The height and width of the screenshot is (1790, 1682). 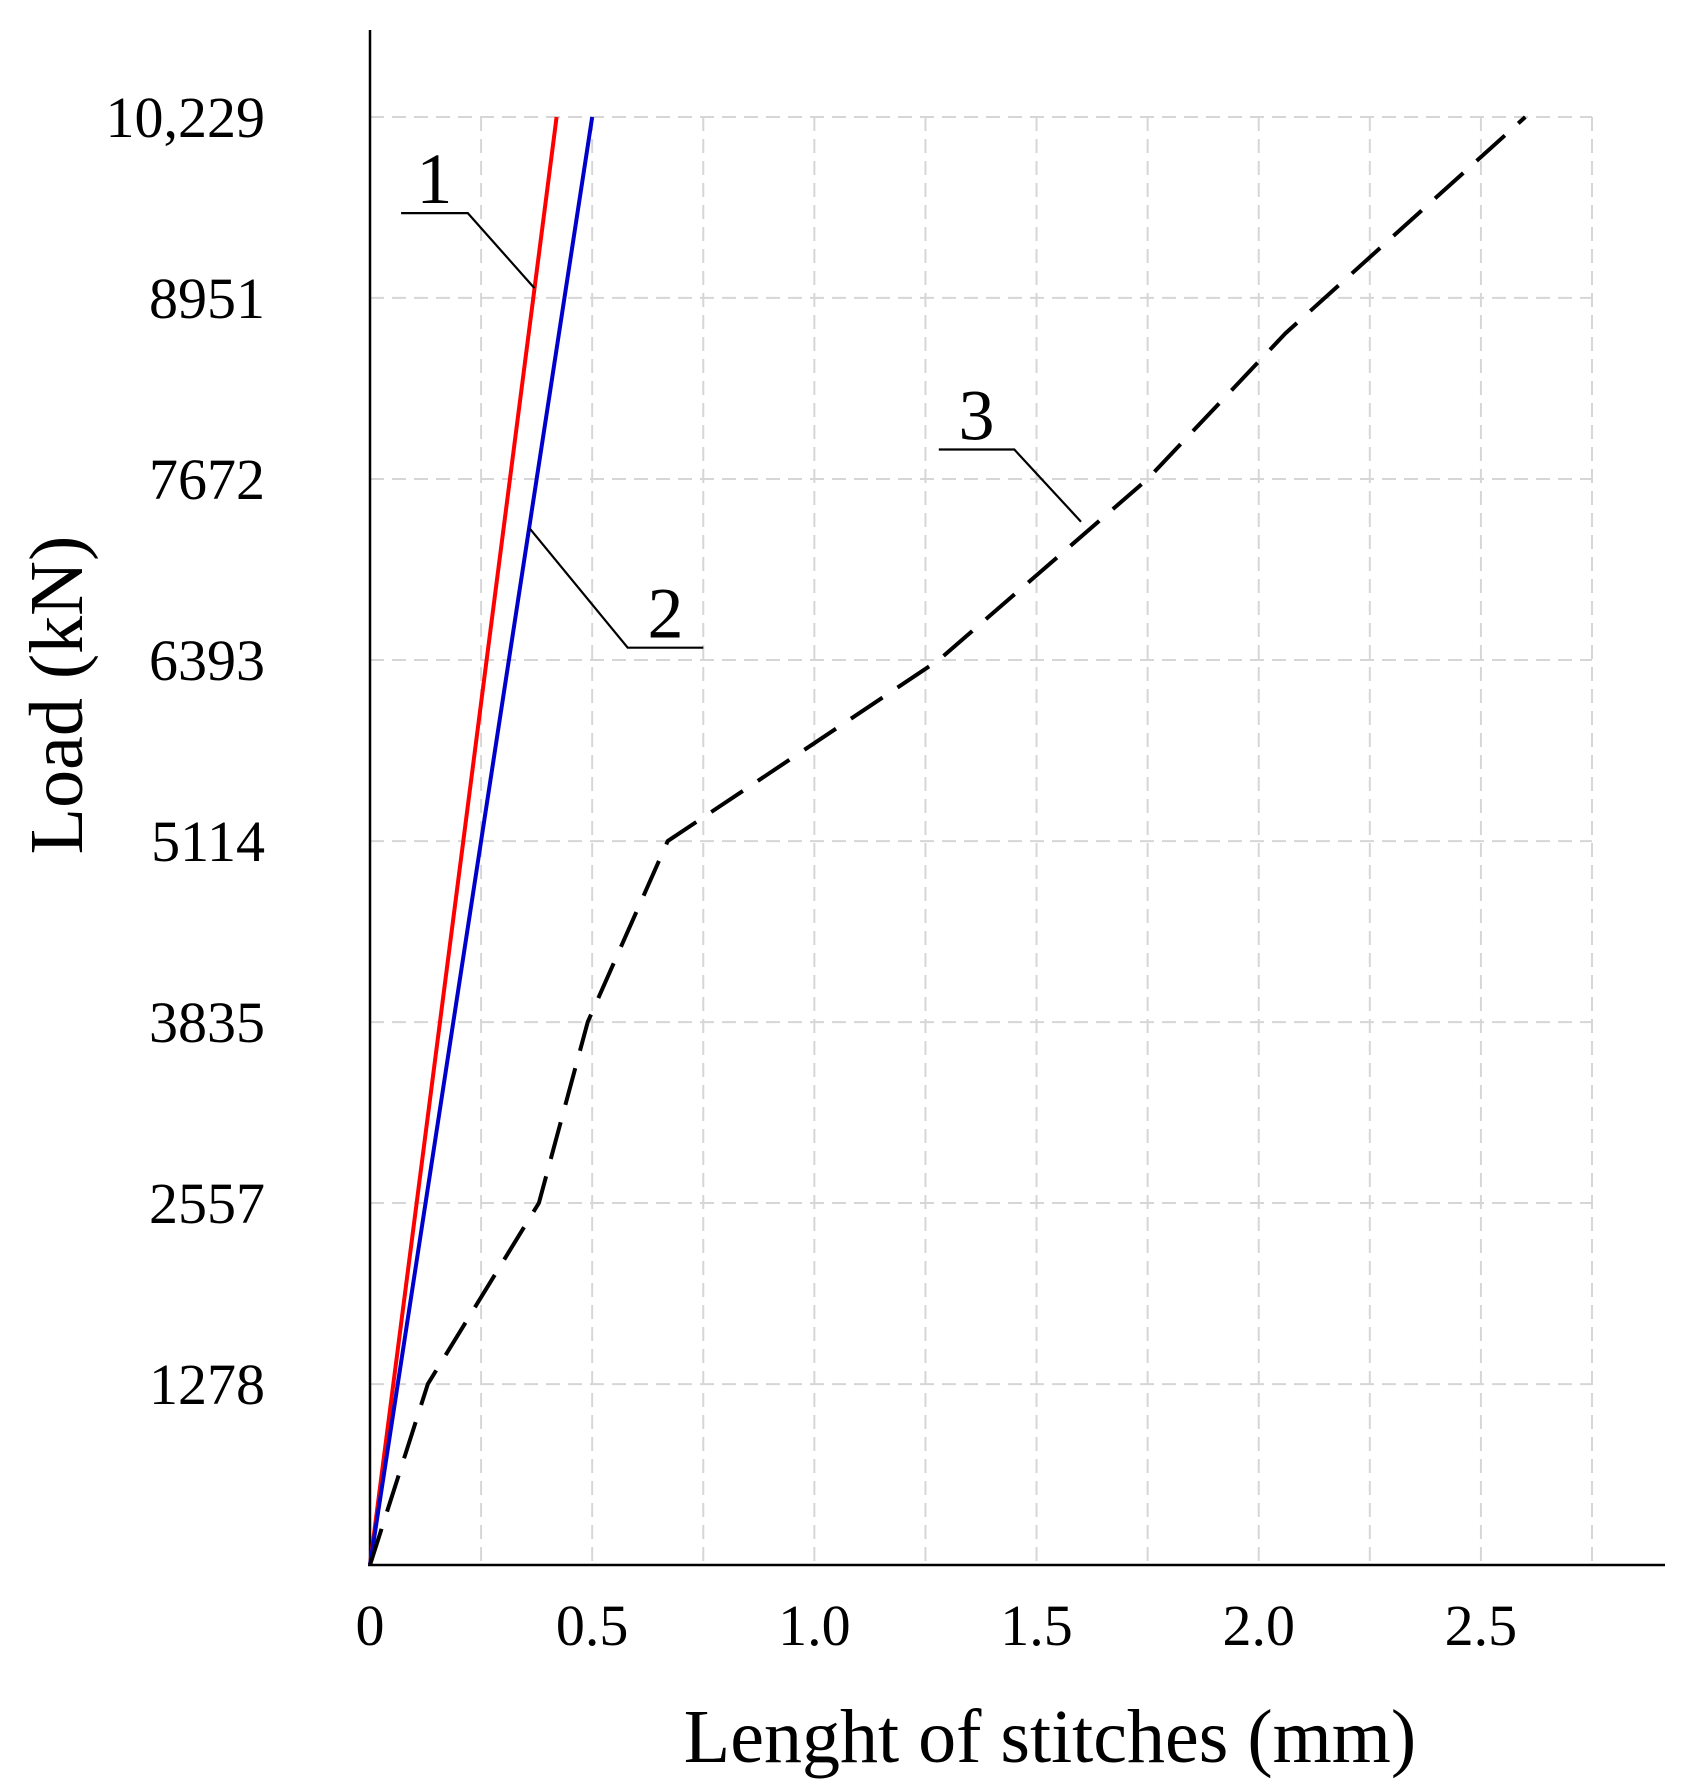 What do you see at coordinates (186, 117) in the screenshot?
I see `y-tick-label: 10,229` at bounding box center [186, 117].